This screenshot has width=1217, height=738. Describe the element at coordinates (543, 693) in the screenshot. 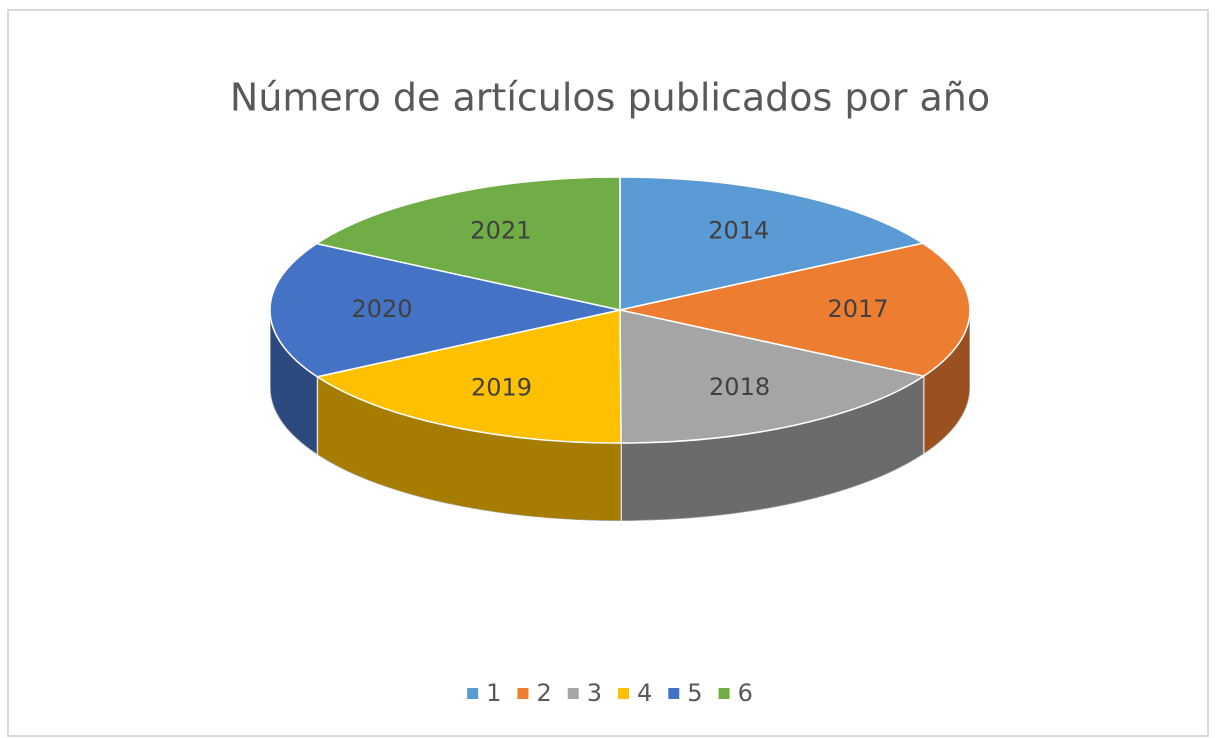

I see `legend-label: 2` at that location.